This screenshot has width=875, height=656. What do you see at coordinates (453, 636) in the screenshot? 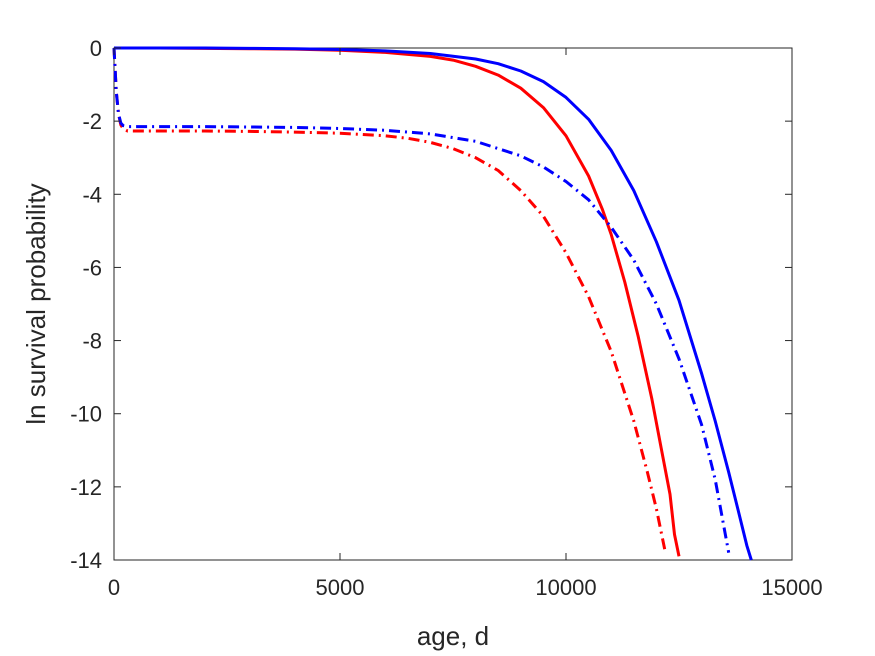
I see `x-axis-label: age, d` at bounding box center [453, 636].